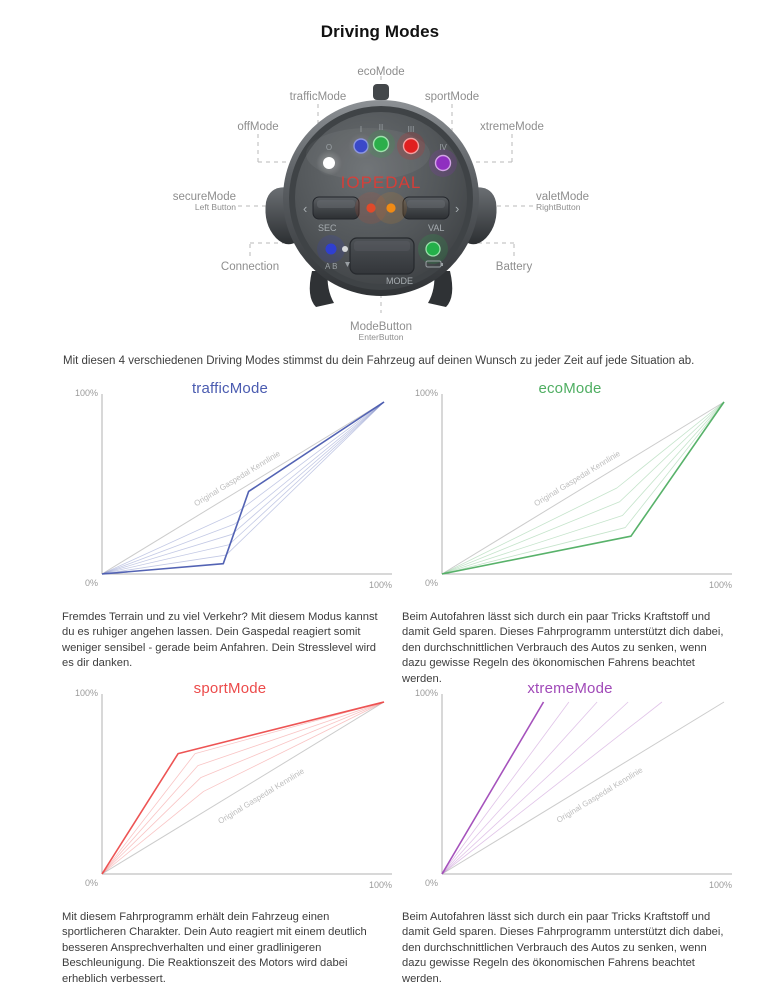 Image resolution: width=760 pixels, height=1000 pixels. Describe the element at coordinates (382, 256) in the screenshot. I see `mode-button` at that location.